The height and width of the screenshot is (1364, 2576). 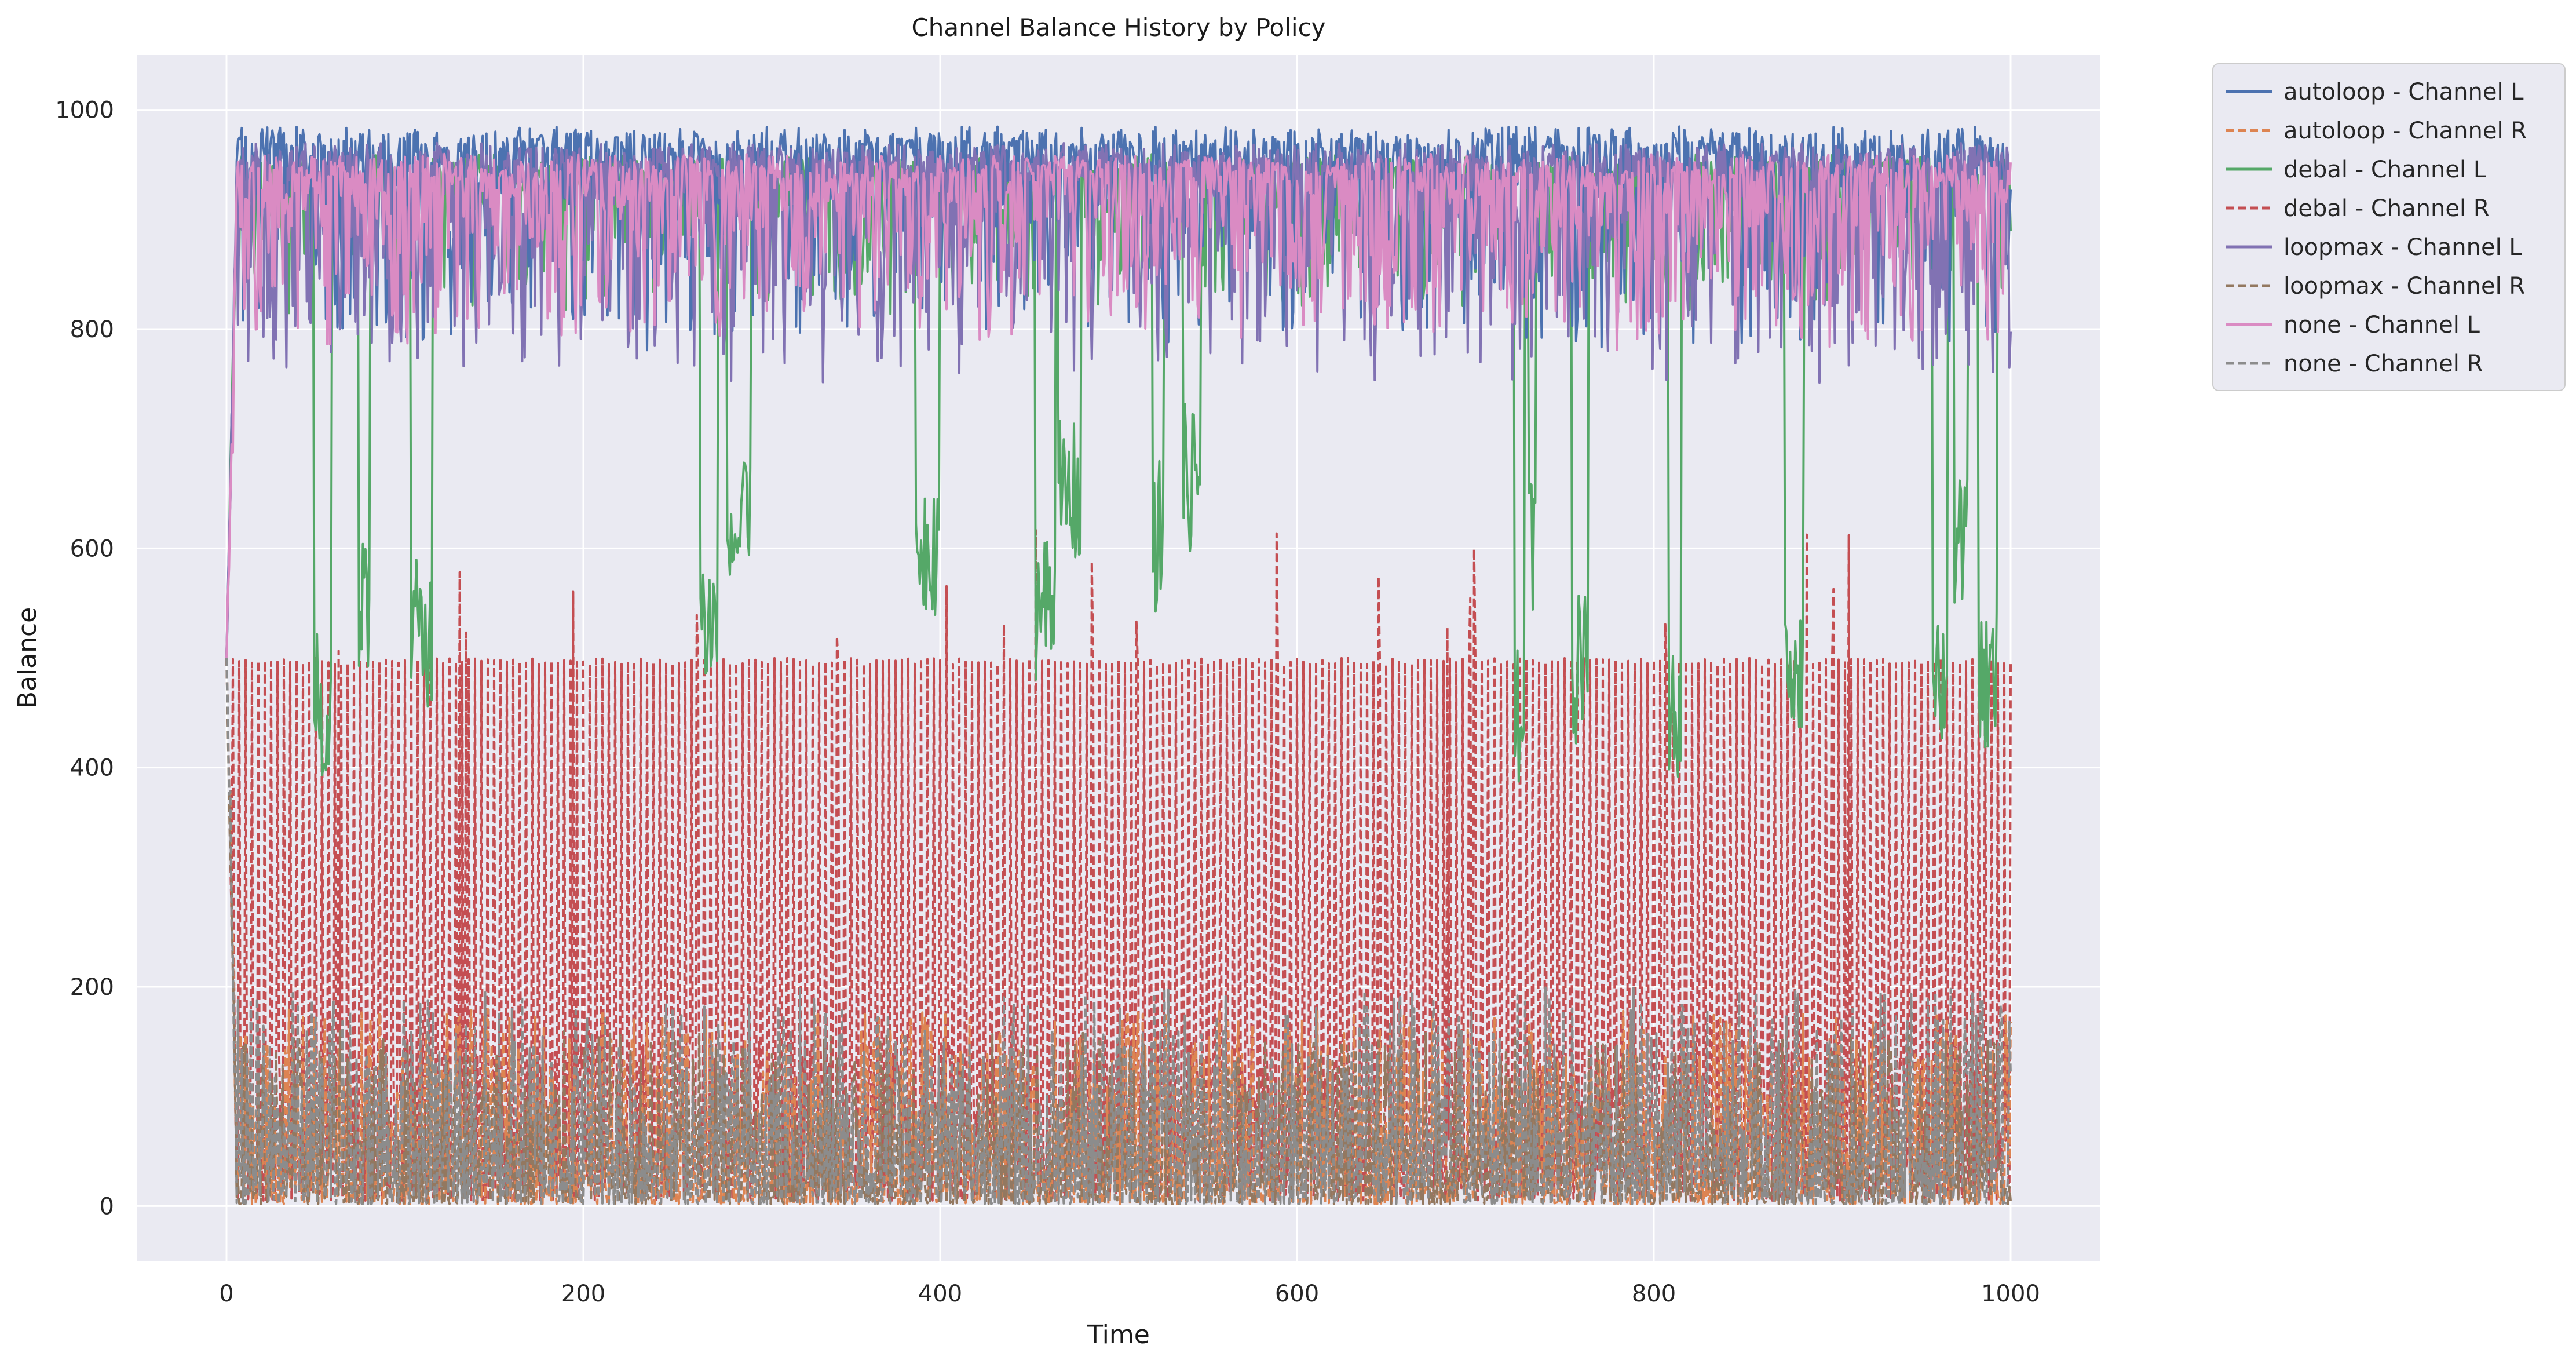 What do you see at coordinates (2403, 92) in the screenshot?
I see `legend-entry: autoloop - Channel L` at bounding box center [2403, 92].